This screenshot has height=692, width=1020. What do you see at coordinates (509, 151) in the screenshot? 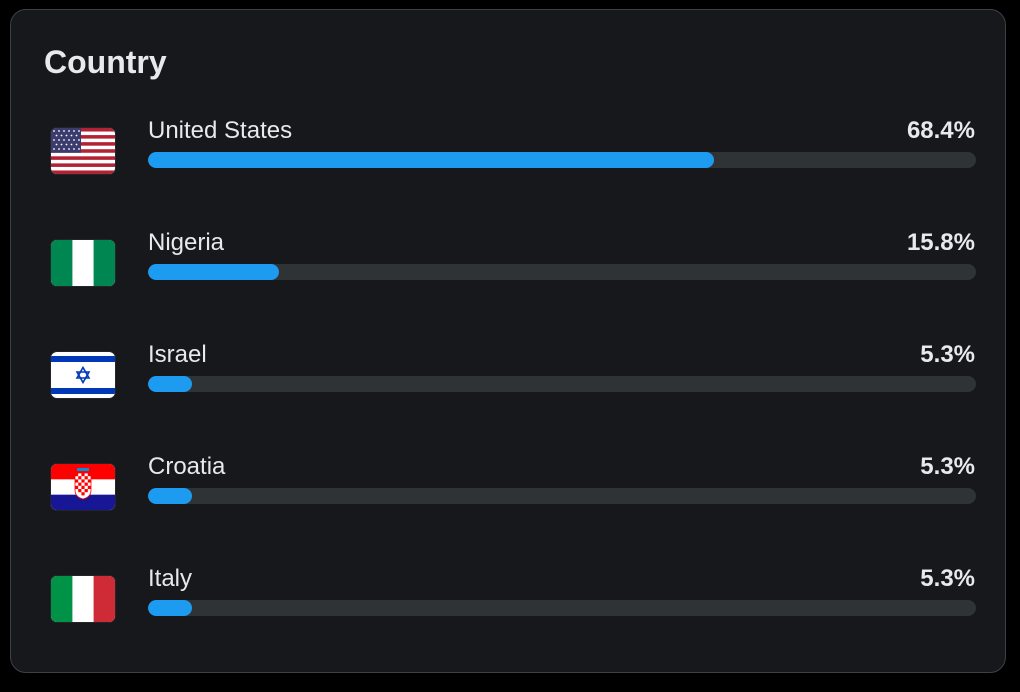
I see `country-row-united-states: United States 68.4%` at bounding box center [509, 151].